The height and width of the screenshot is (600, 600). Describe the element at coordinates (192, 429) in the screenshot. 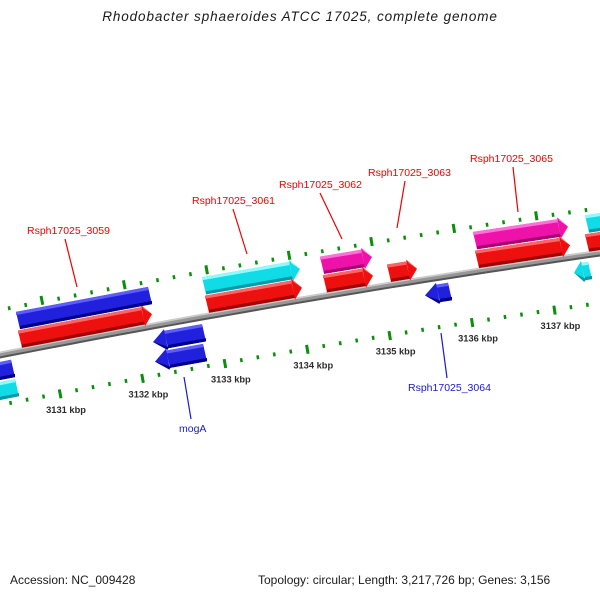

I see `gene-label: mogA` at that location.